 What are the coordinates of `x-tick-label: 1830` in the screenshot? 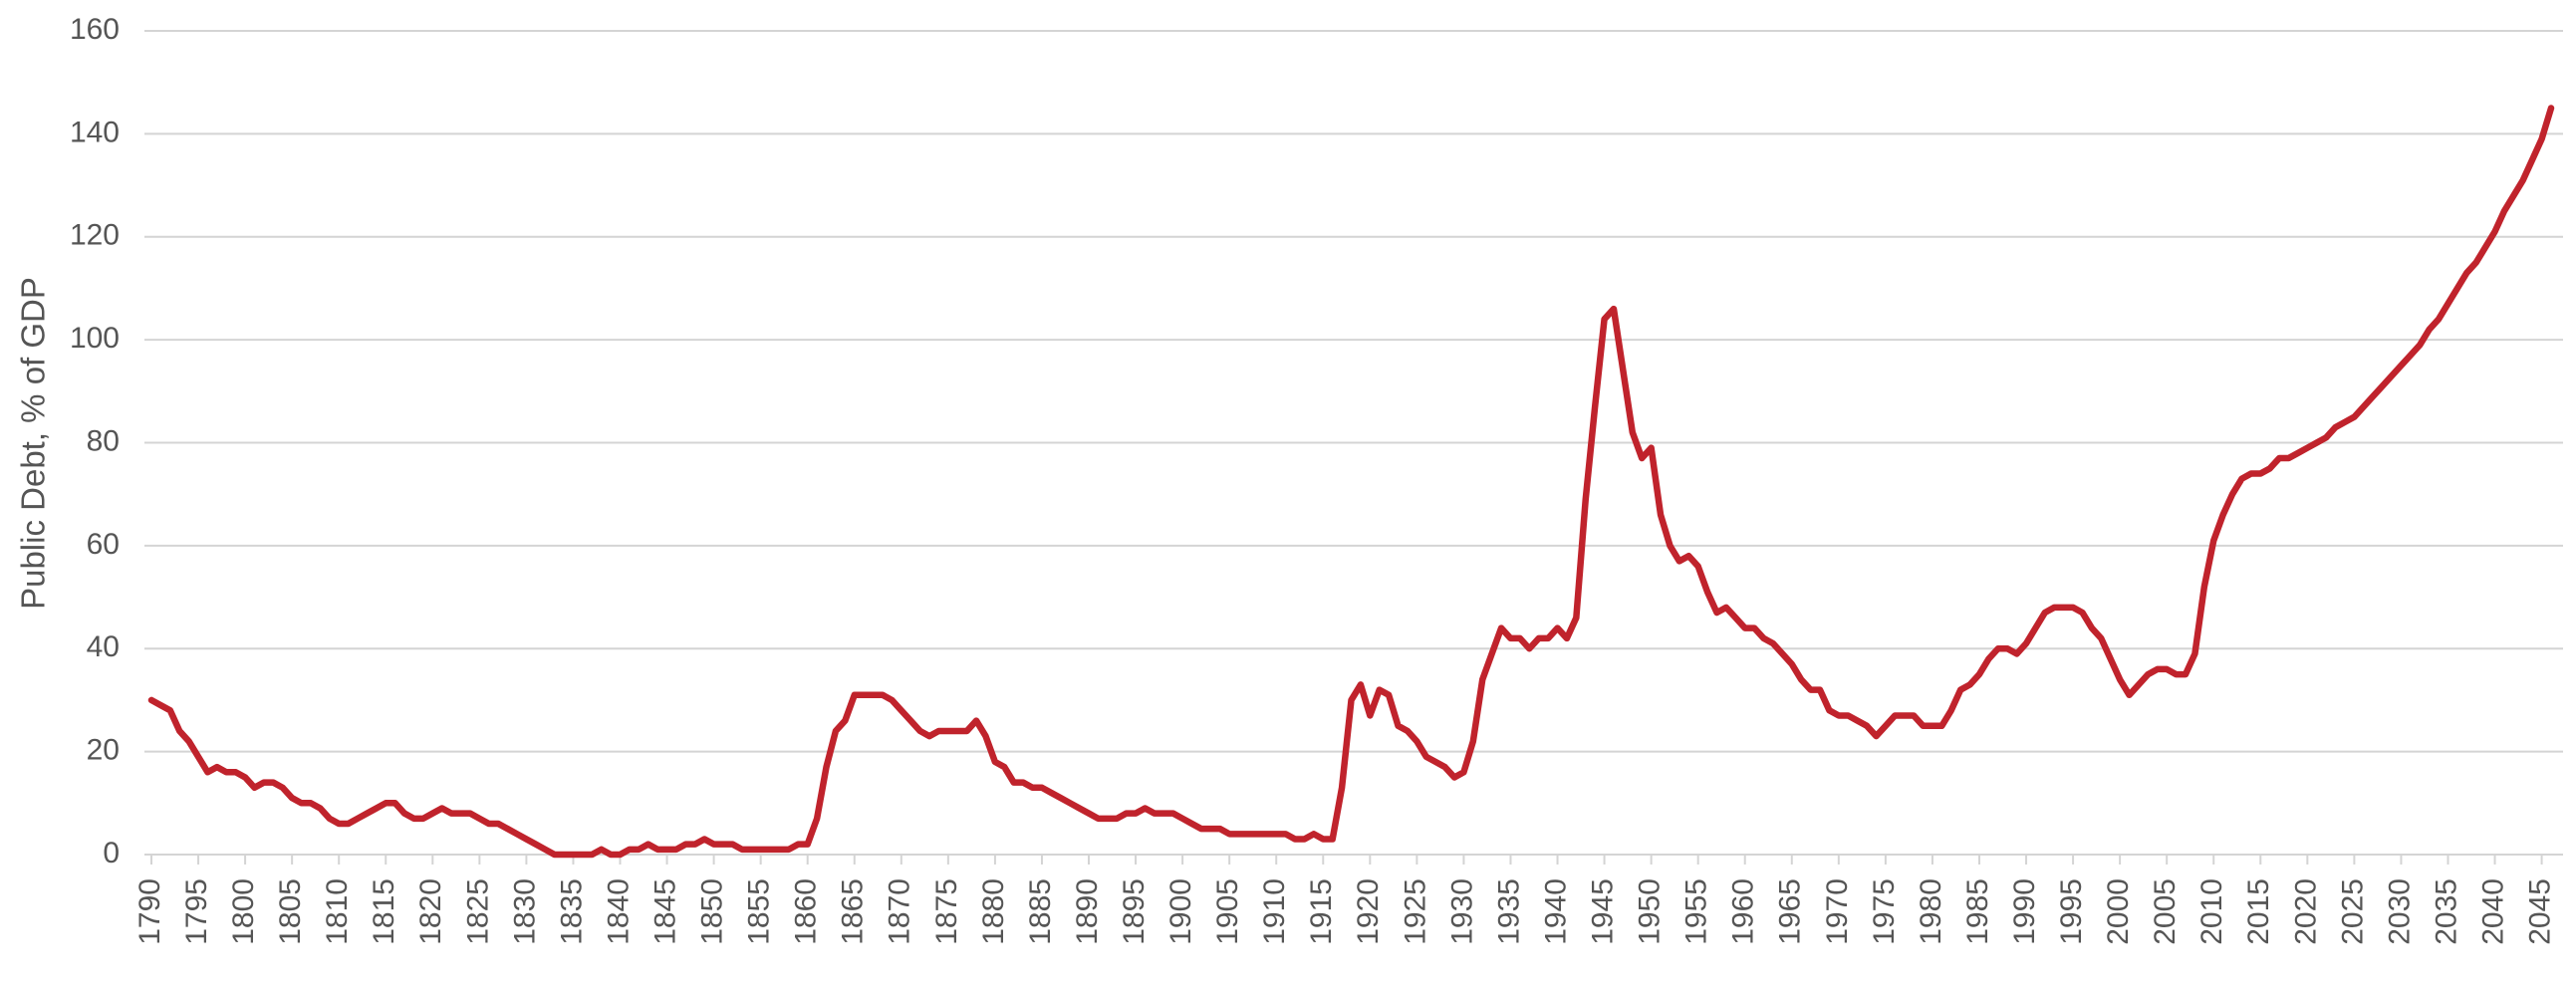 It's located at (524, 912).